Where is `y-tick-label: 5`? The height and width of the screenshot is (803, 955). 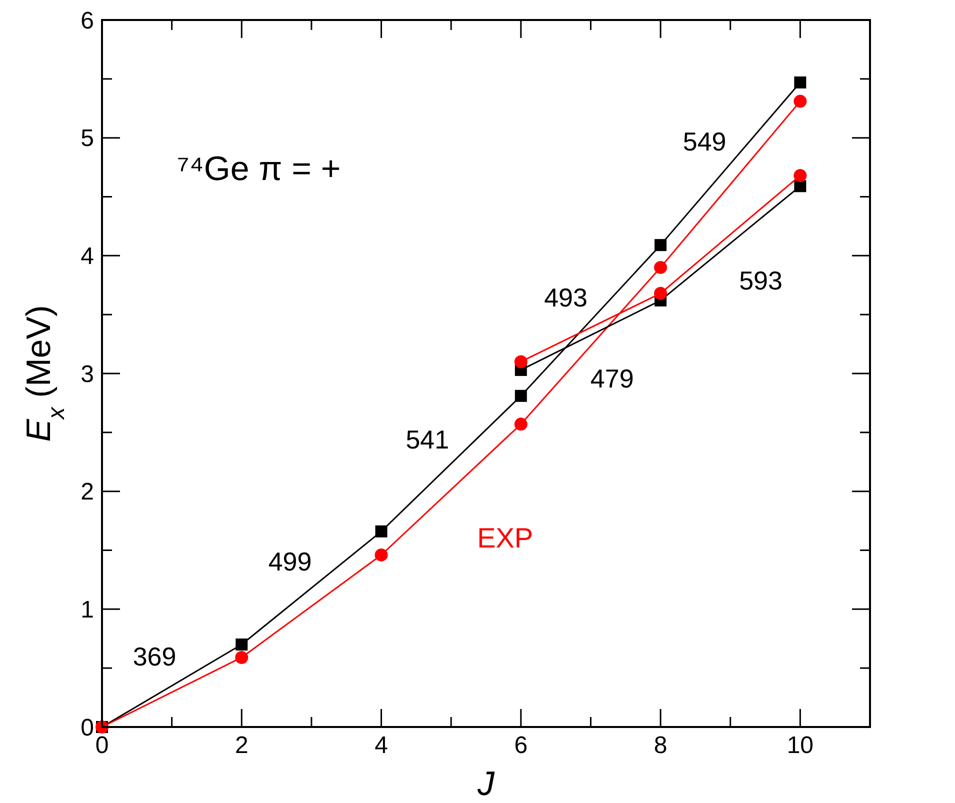 y-tick-label: 5 is located at coordinates (87, 138).